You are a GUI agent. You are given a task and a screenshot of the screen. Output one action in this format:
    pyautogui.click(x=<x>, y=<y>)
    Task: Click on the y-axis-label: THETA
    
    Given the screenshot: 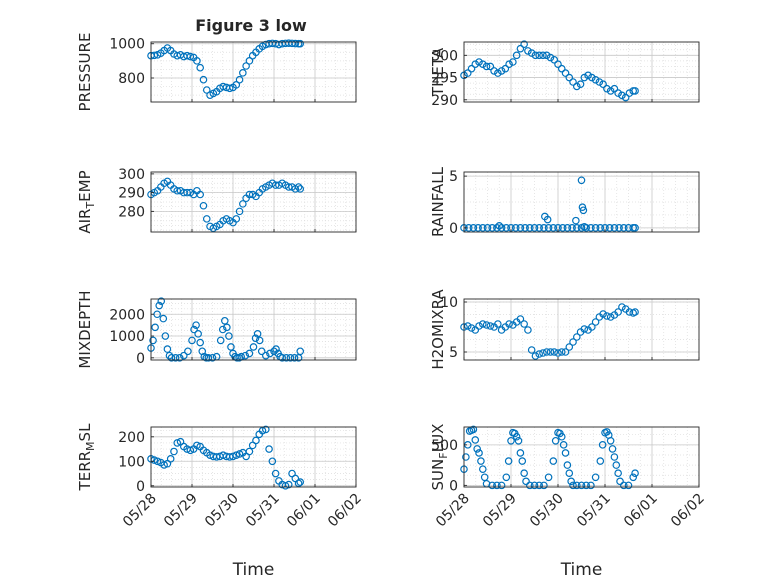 What is the action you would take?
    pyautogui.click(x=438, y=72)
    